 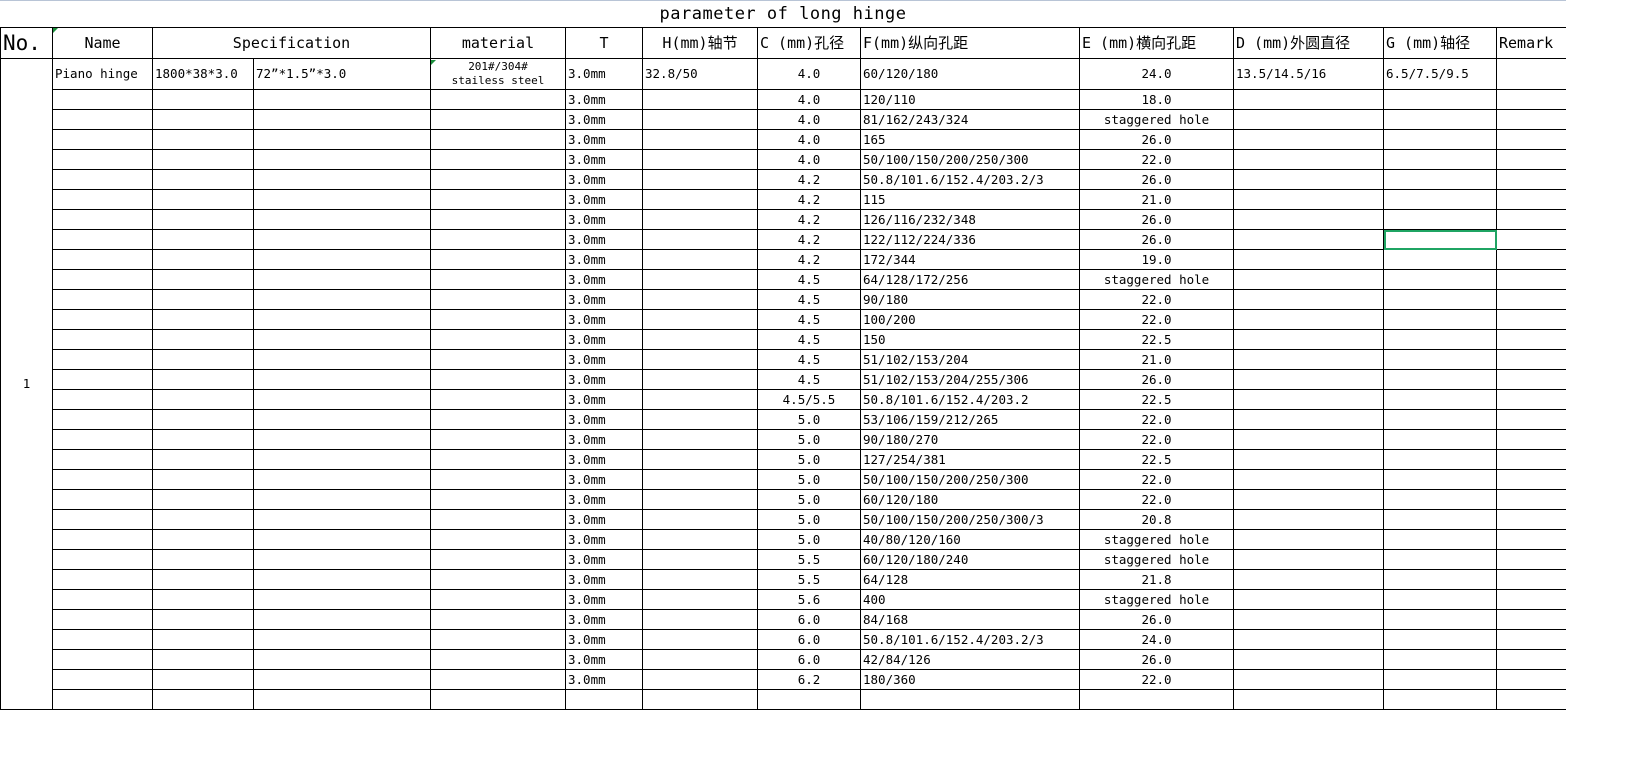 I want to click on cell-f: 165, so click(x=970, y=139).